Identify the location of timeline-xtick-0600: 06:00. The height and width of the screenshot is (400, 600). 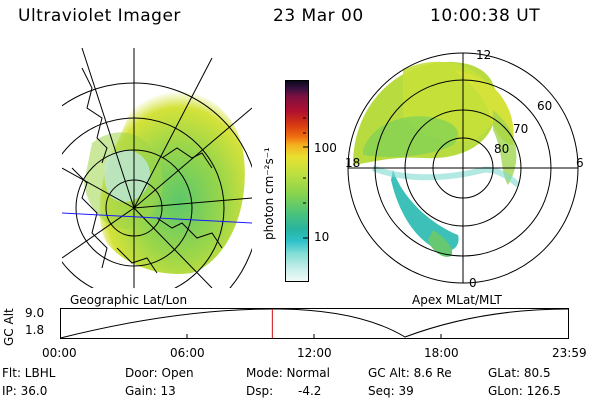
(187, 353).